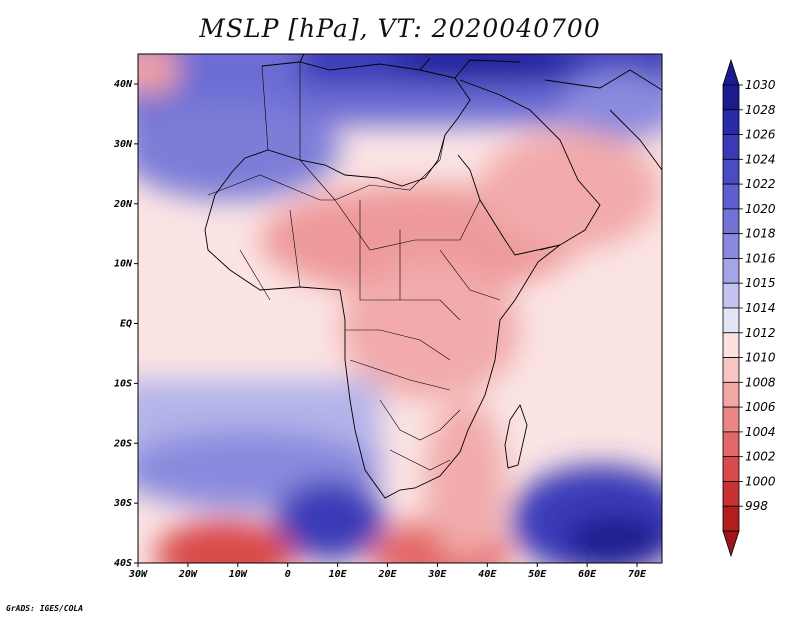 The image size is (800, 618). Describe the element at coordinates (123, 383) in the screenshot. I see `lat-tick-label: 10S` at that location.